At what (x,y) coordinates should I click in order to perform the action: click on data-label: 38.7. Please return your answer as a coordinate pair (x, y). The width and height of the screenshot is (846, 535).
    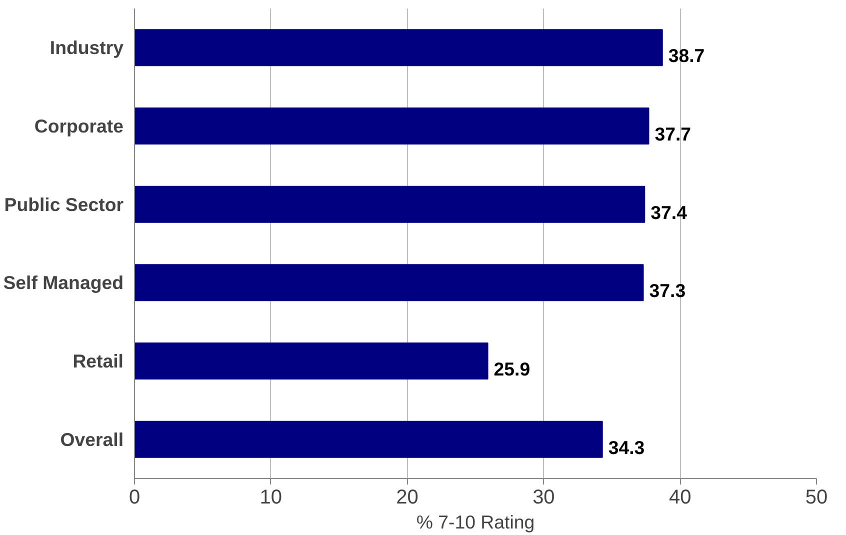
    Looking at the image, I should click on (686, 55).